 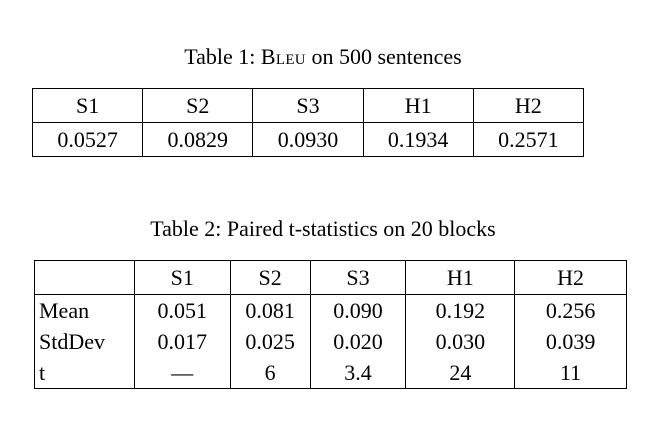 I want to click on table2-cell: 24, so click(x=460, y=373).